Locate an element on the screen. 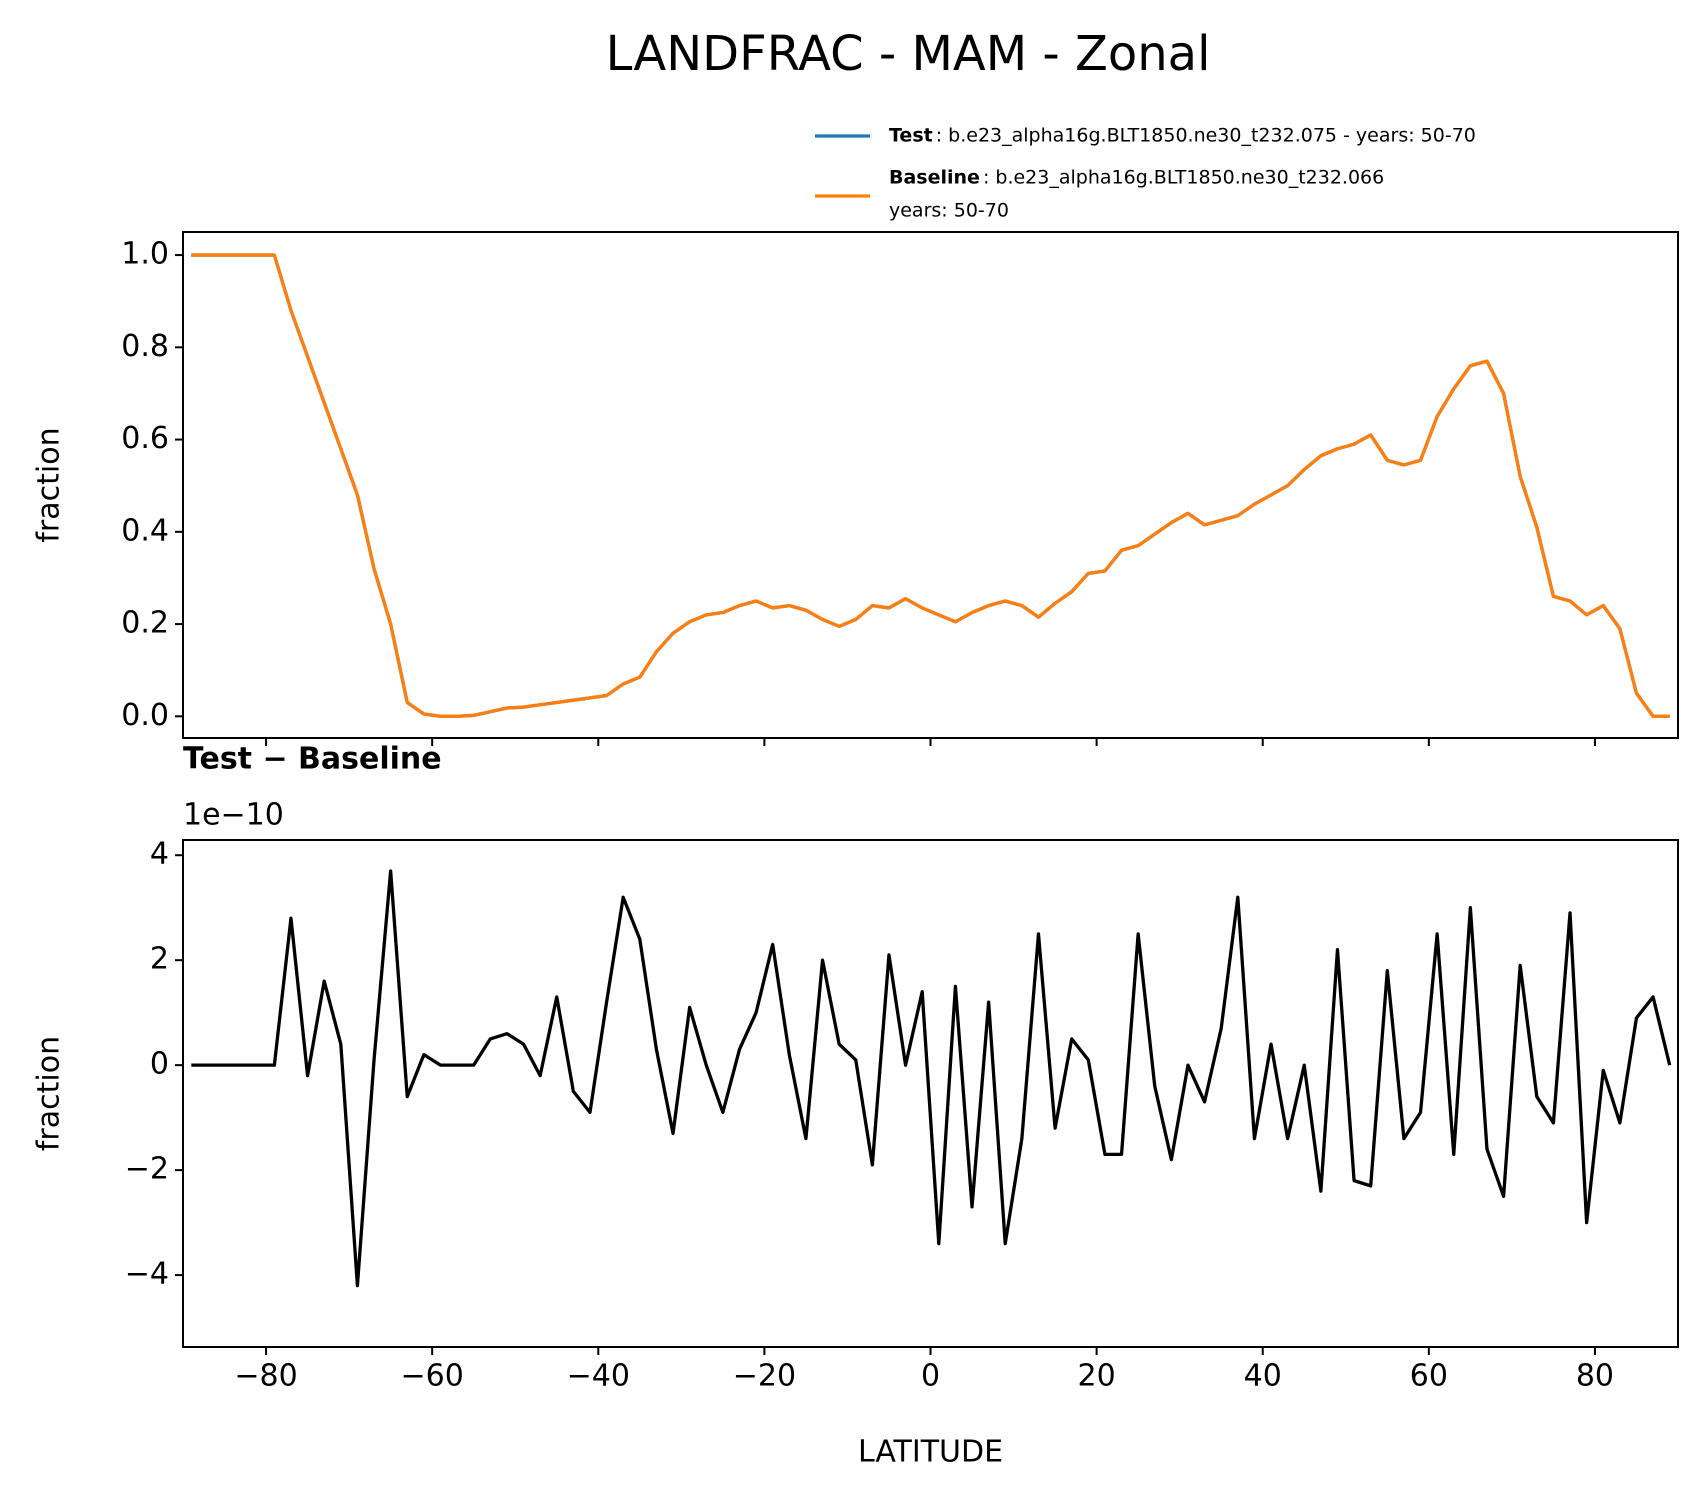 Image resolution: width=1700 pixels, height=1496 pixels. y-tick-label: 2 is located at coordinates (159, 959).